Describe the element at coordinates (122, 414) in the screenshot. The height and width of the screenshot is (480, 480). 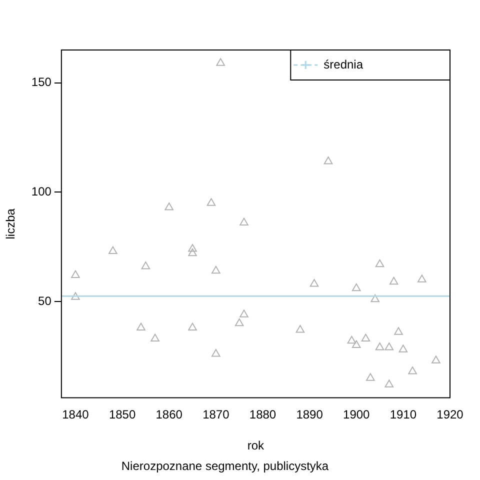
I see `x-tick-label: 1850` at that location.